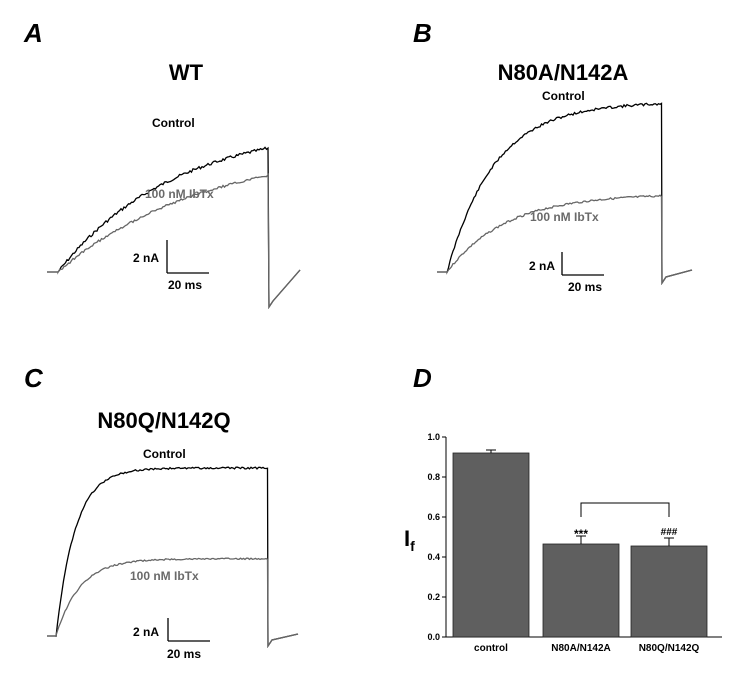 The width and height of the screenshot is (733, 678). Describe the element at coordinates (563, 96) in the screenshot. I see `panel-b-control-label: Control` at that location.